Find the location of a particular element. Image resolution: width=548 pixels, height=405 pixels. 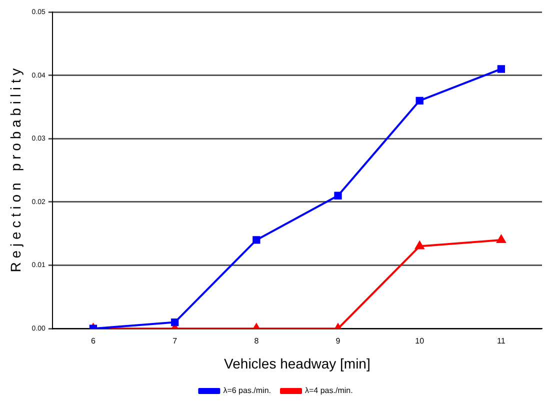

x-tick-label: 9 is located at coordinates (338, 341).